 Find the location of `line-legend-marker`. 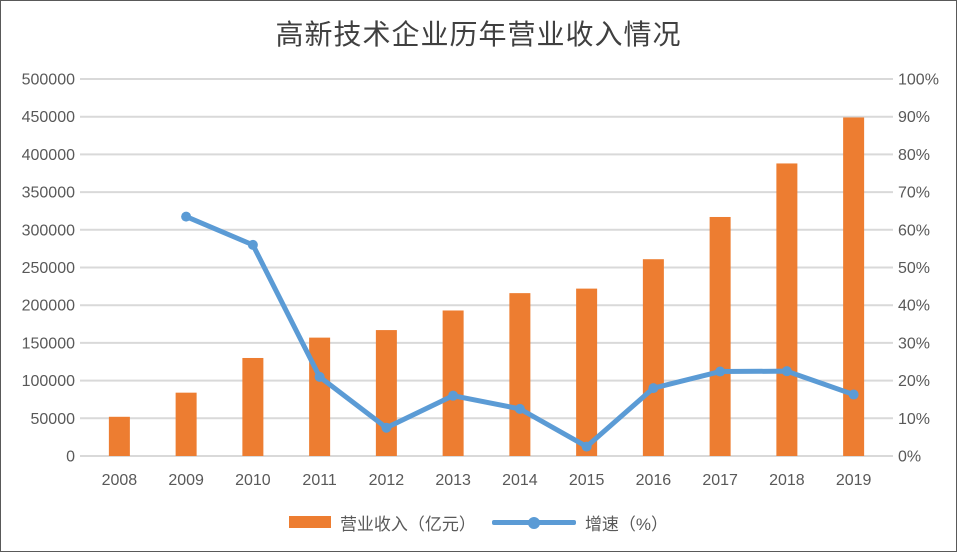

line-legend-marker is located at coordinates (533, 522).